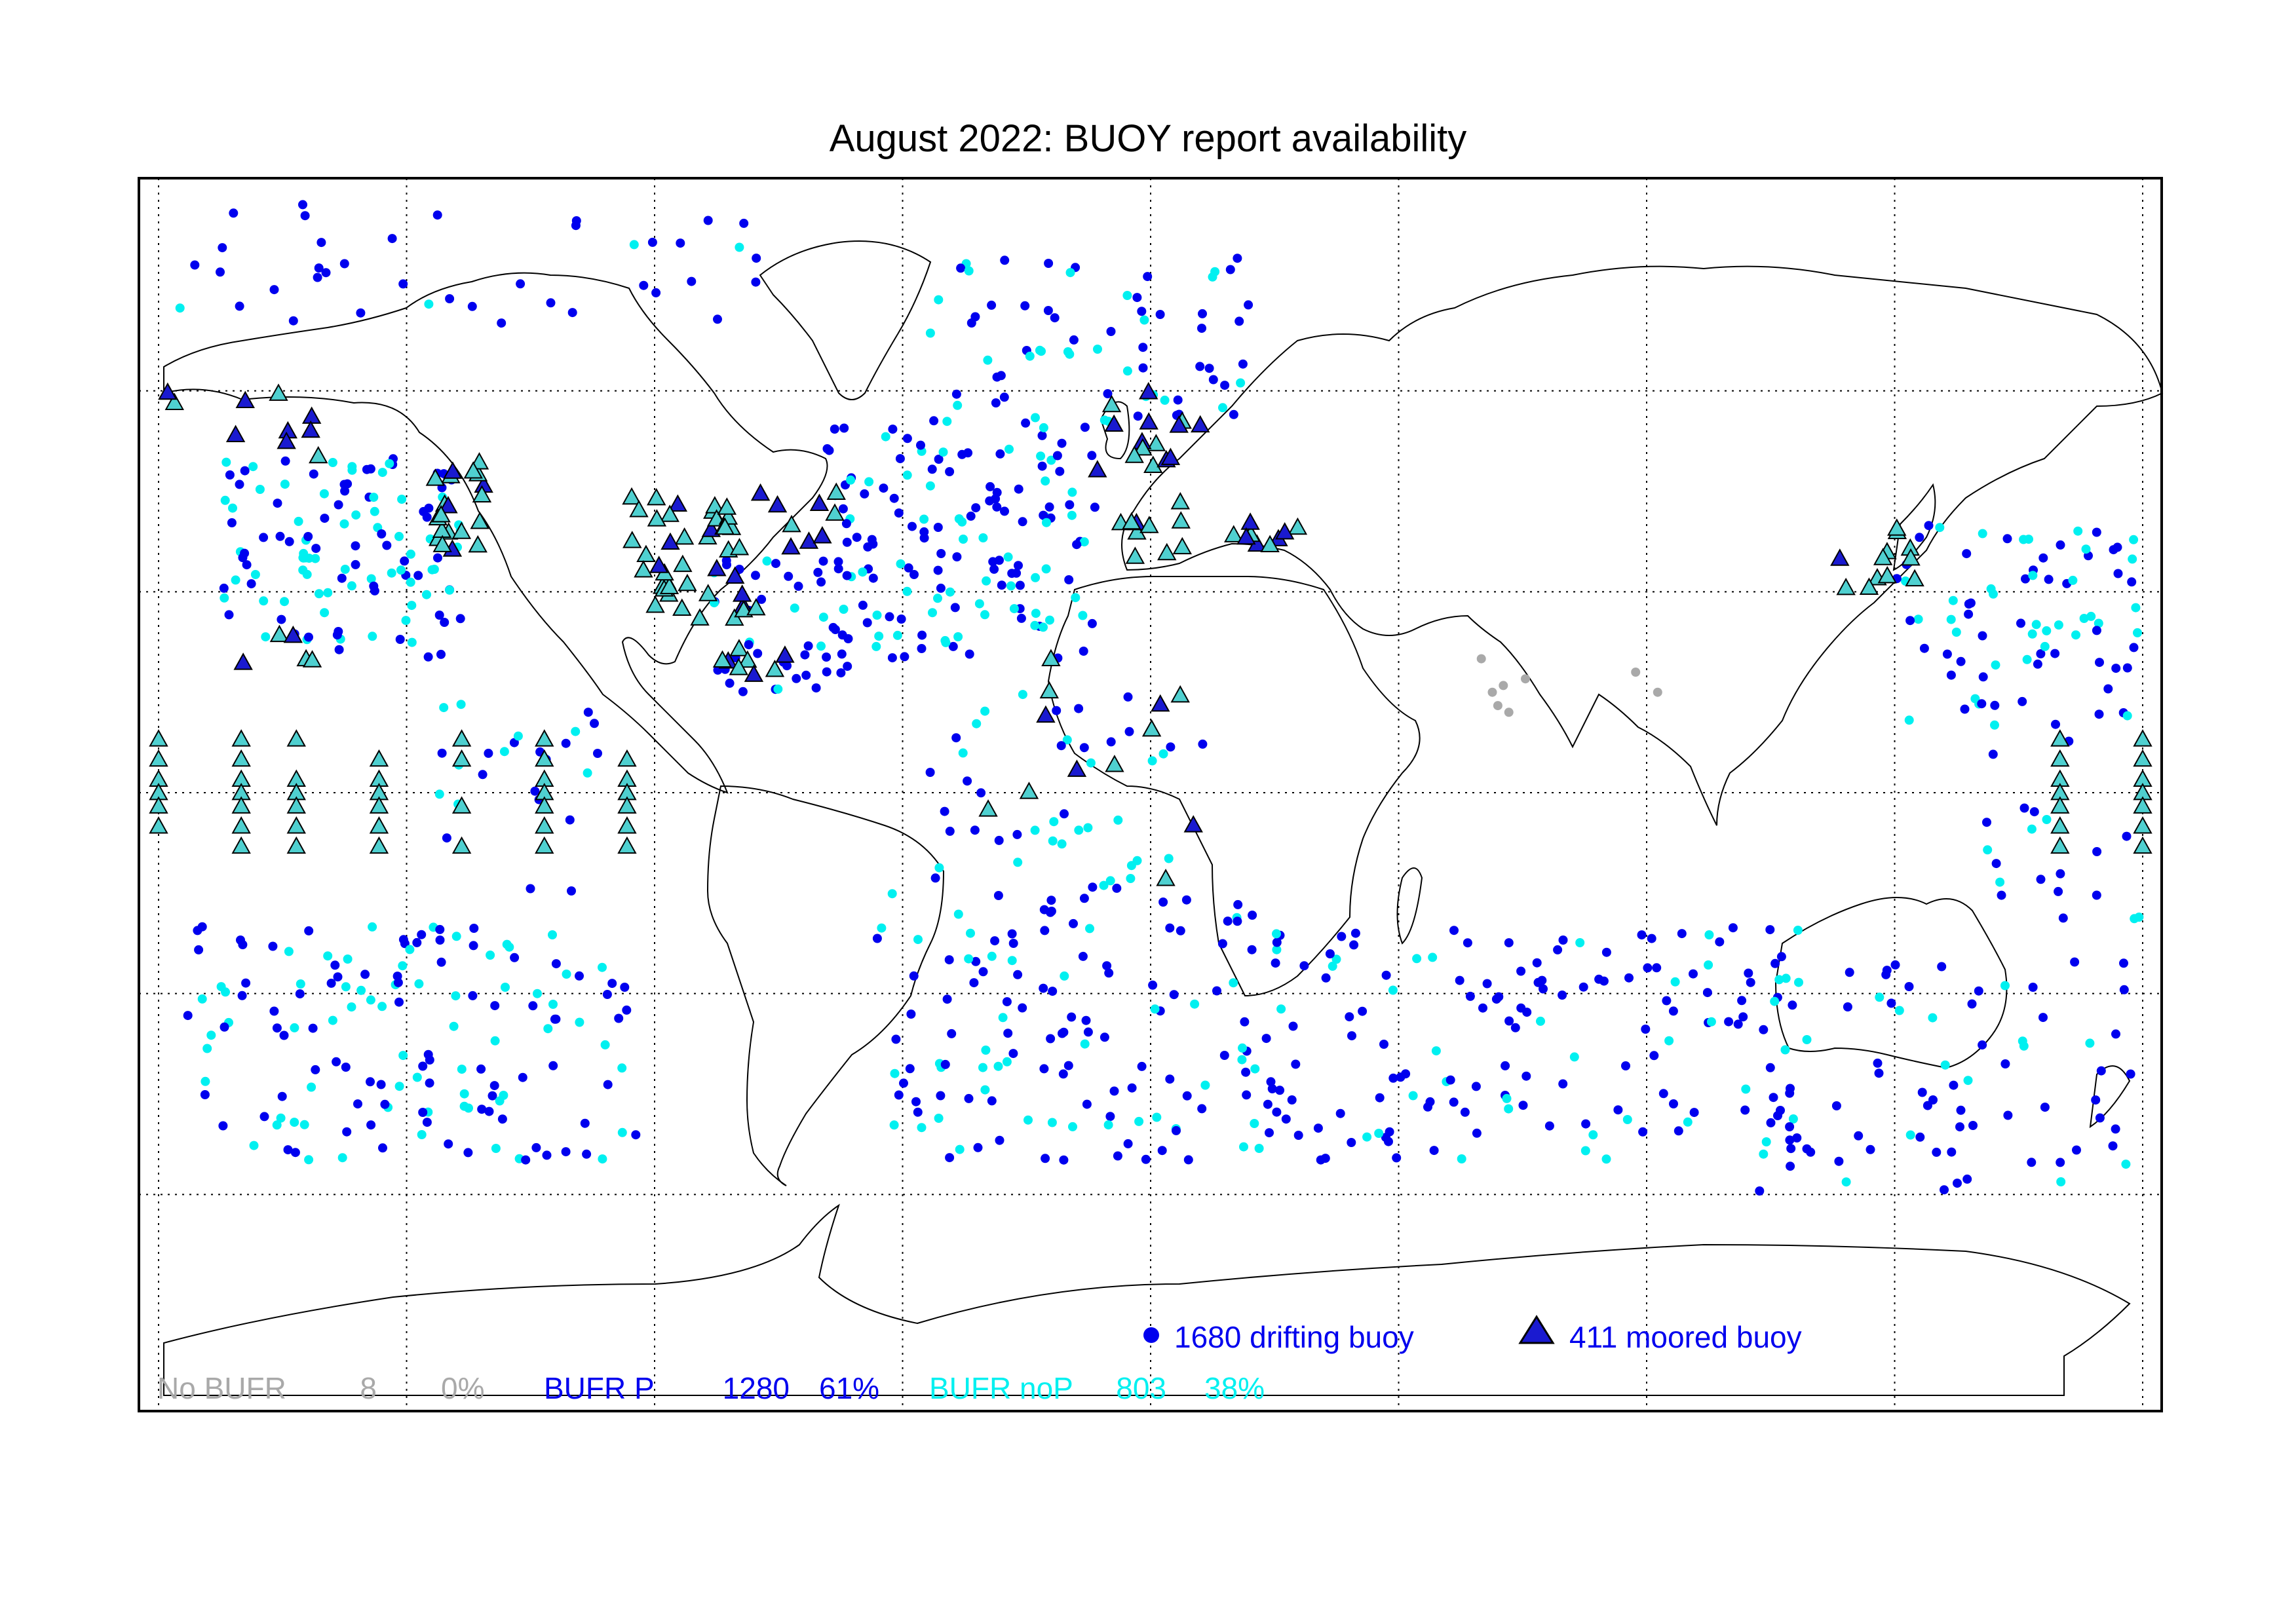 The width and height of the screenshot is (2296, 1624). I want to click on antarctica-coast, so click(1147, 1299).